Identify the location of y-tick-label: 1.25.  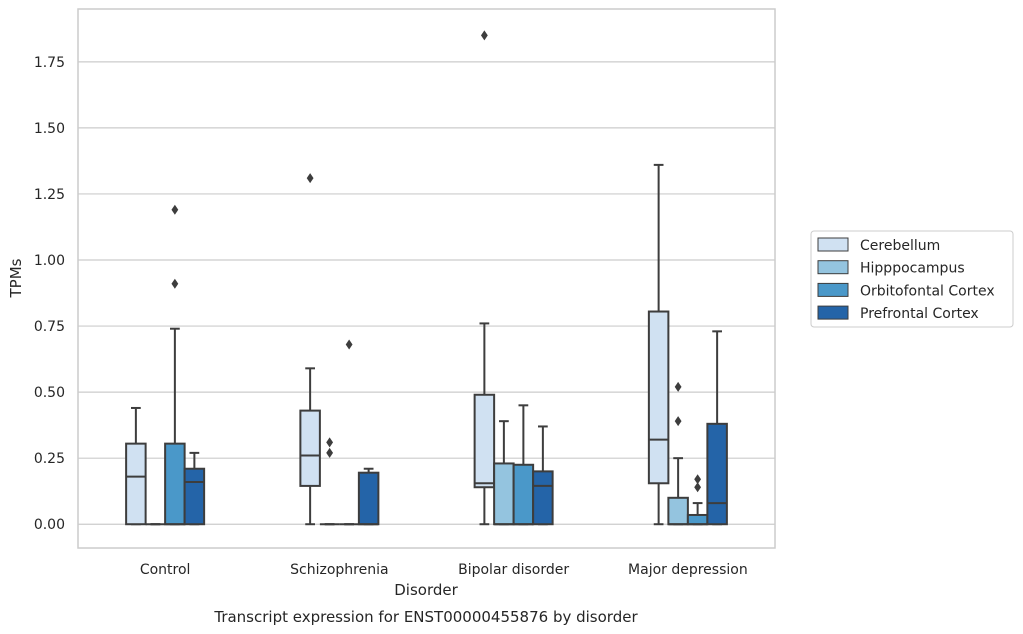
(49, 195).